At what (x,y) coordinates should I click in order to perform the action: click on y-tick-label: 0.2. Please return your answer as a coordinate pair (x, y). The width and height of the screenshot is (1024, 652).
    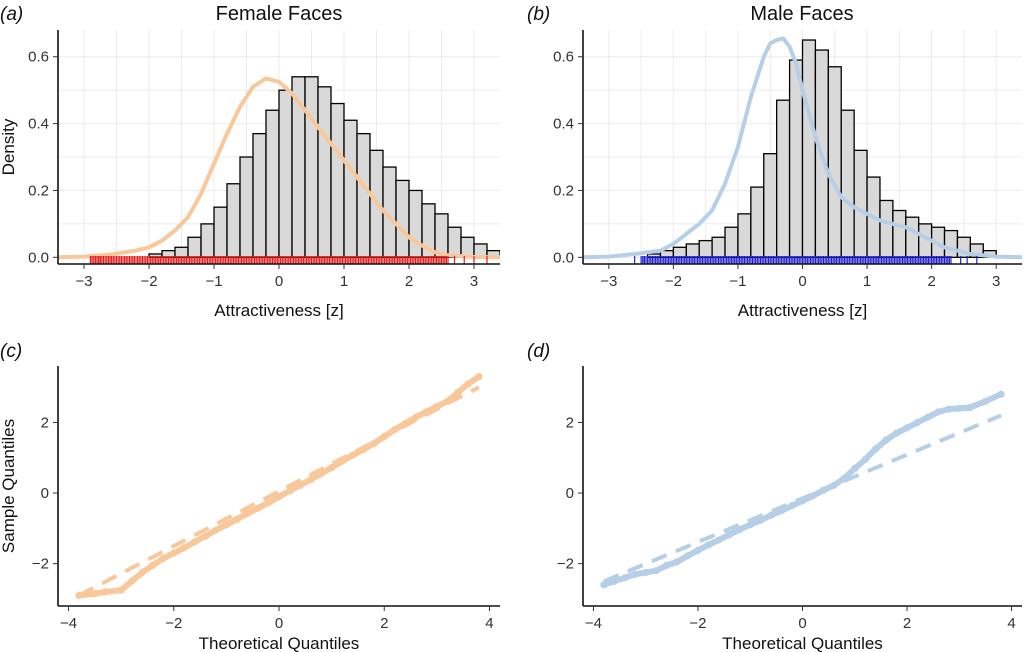
    Looking at the image, I should click on (38, 190).